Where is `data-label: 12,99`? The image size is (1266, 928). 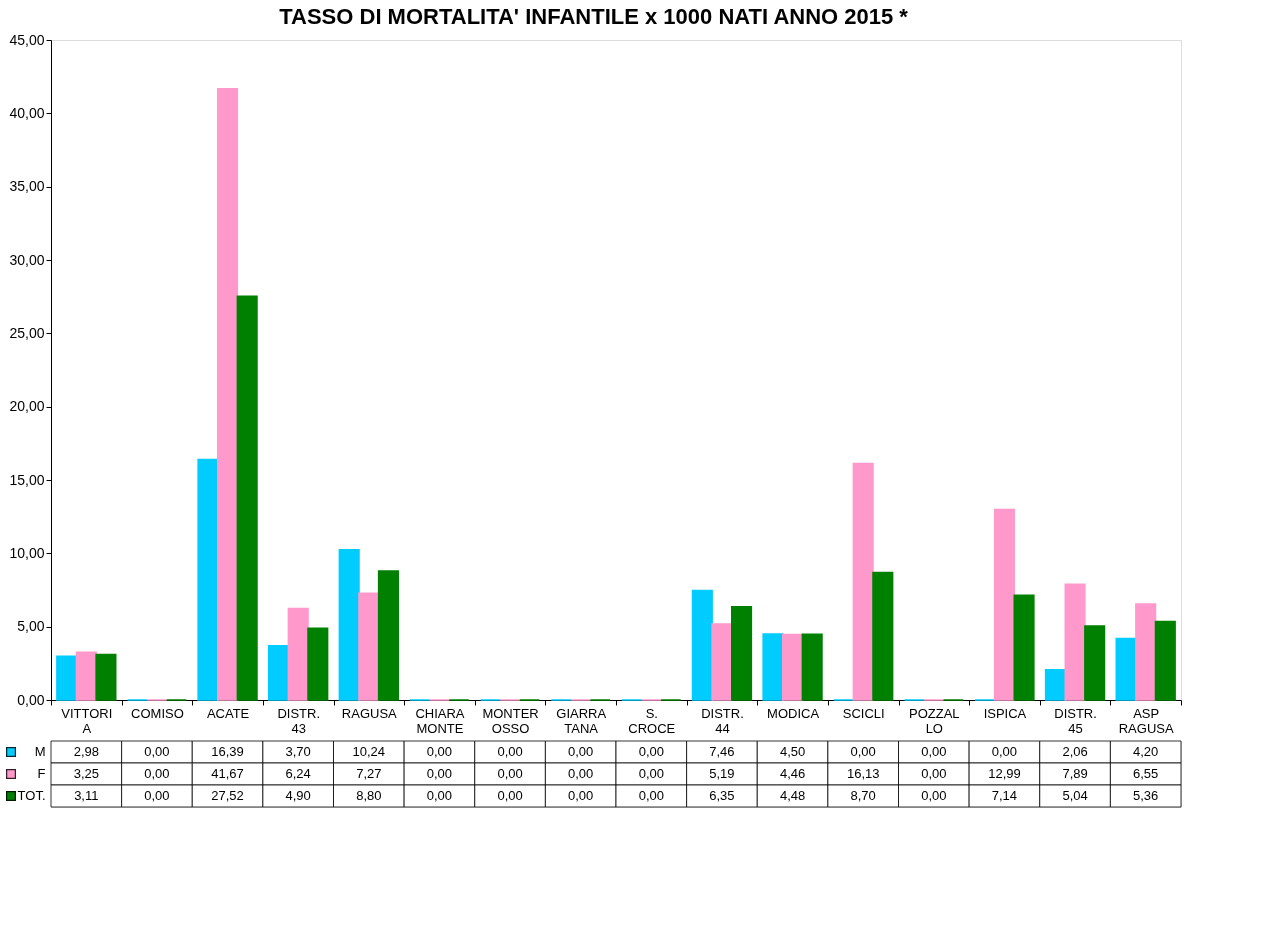 data-label: 12,99 is located at coordinates (1004, 773).